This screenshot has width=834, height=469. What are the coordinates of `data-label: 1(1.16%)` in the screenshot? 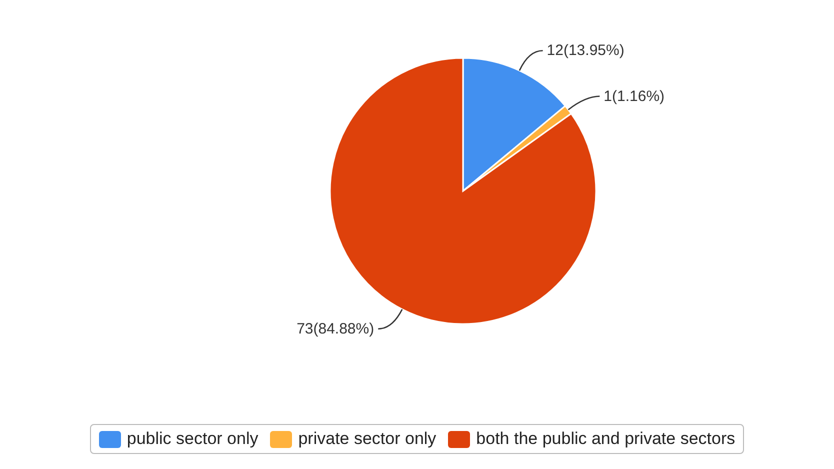 It's located at (634, 96).